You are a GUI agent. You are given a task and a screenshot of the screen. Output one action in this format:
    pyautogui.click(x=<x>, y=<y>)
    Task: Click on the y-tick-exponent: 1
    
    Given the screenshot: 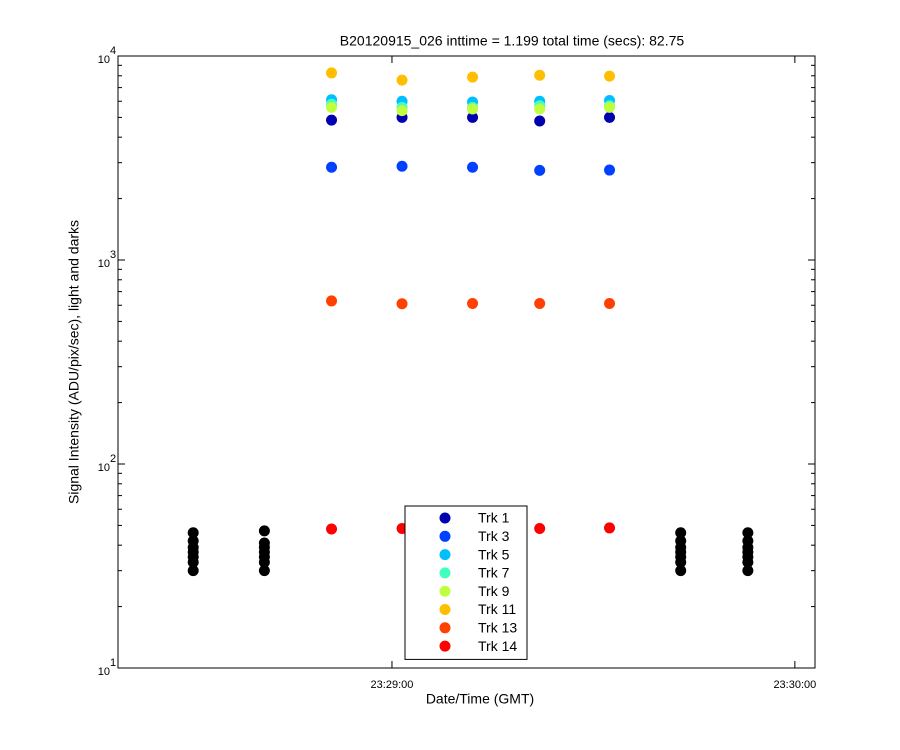 What is the action you would take?
    pyautogui.click(x=113, y=663)
    